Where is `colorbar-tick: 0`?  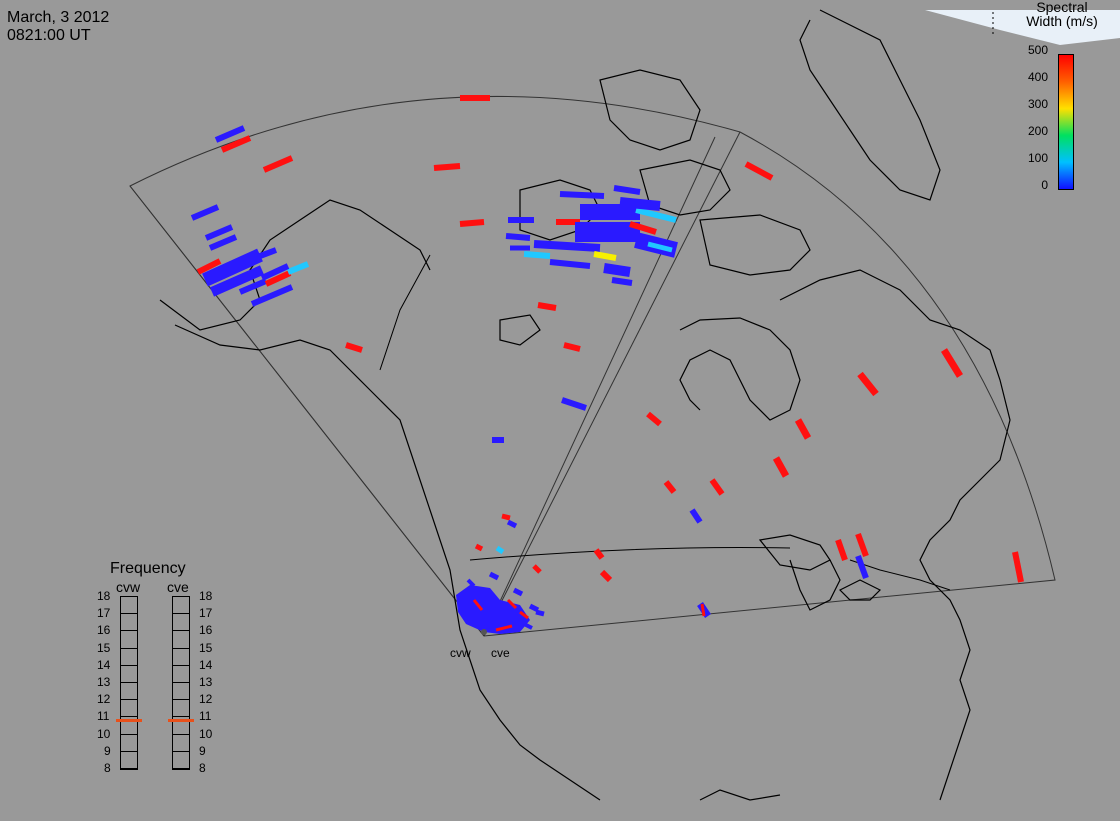
colorbar-tick: 0 is located at coordinates (1044, 185).